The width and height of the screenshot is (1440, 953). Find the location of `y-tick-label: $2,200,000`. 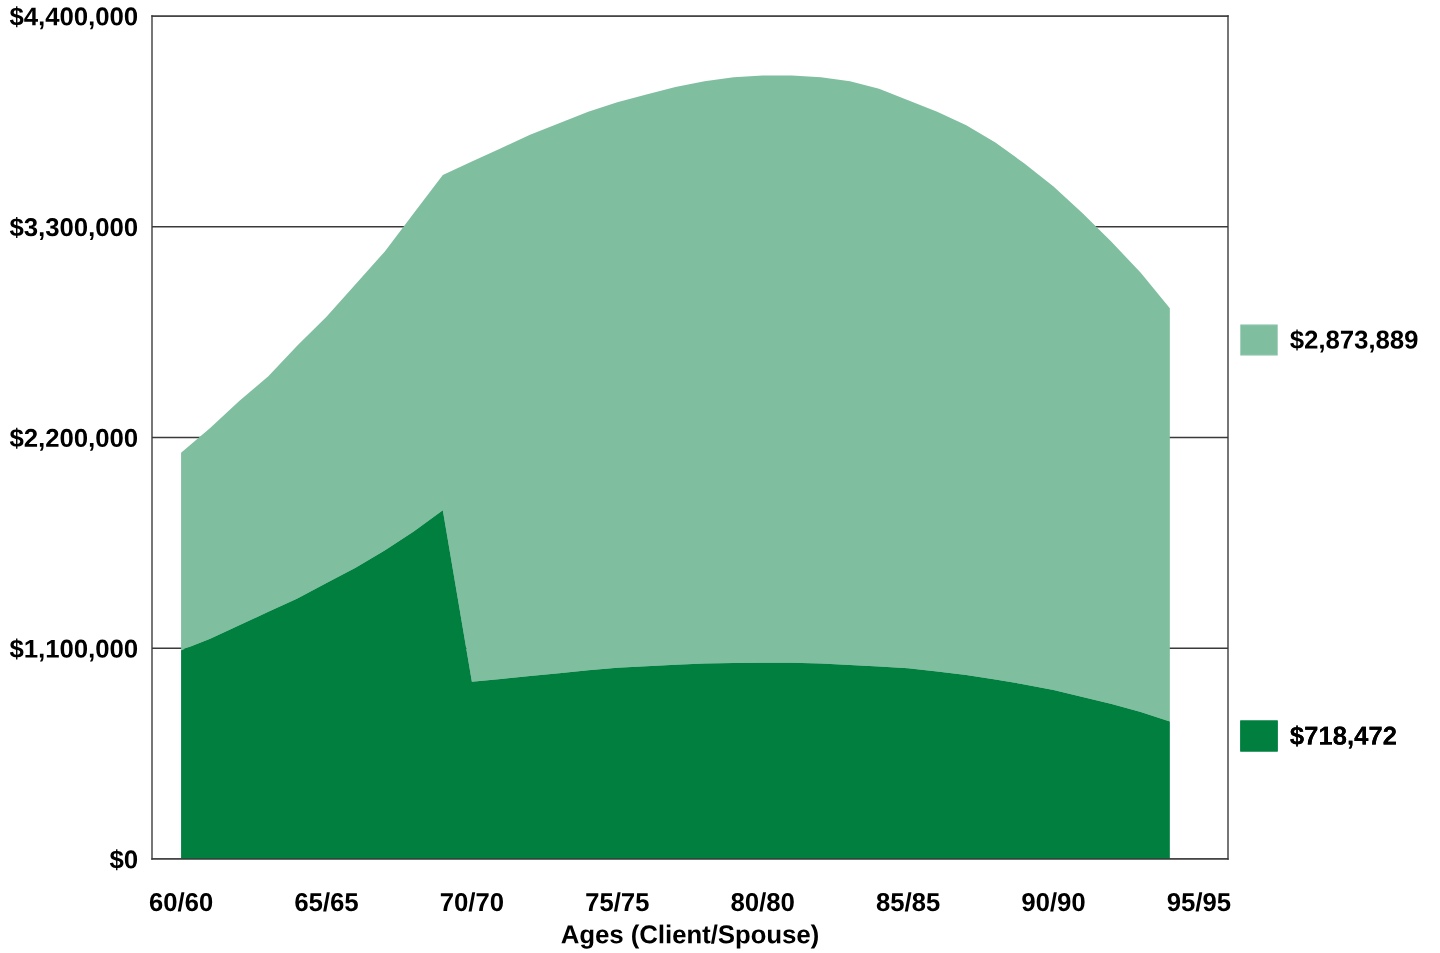

y-tick-label: $2,200,000 is located at coordinates (73, 439).